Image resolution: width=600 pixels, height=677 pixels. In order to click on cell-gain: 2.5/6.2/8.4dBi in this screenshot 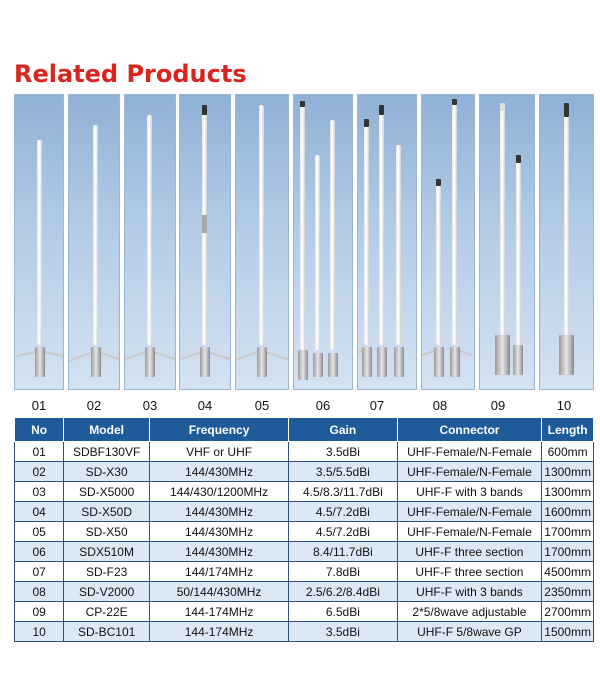, I will do `click(343, 591)`.